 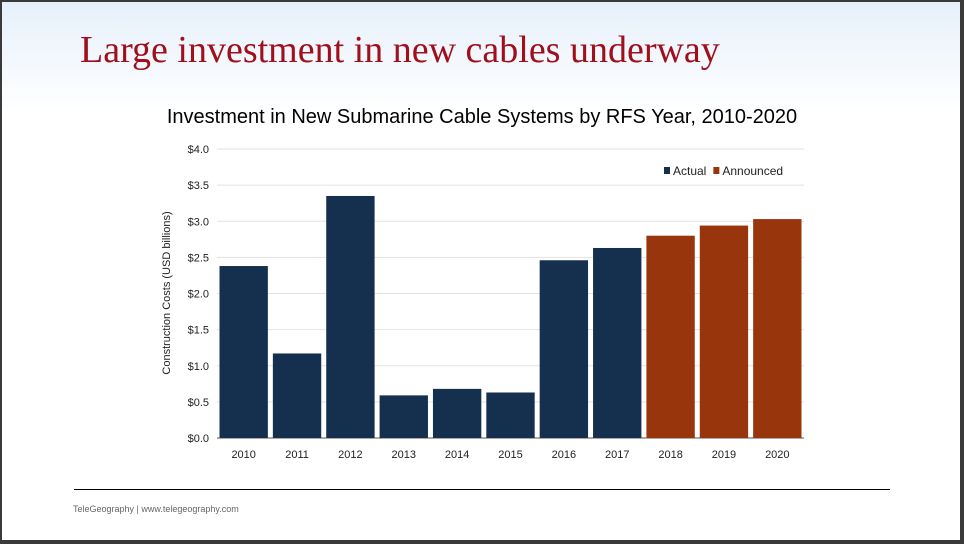 I want to click on x-tick-label: 2014, so click(x=457, y=455).